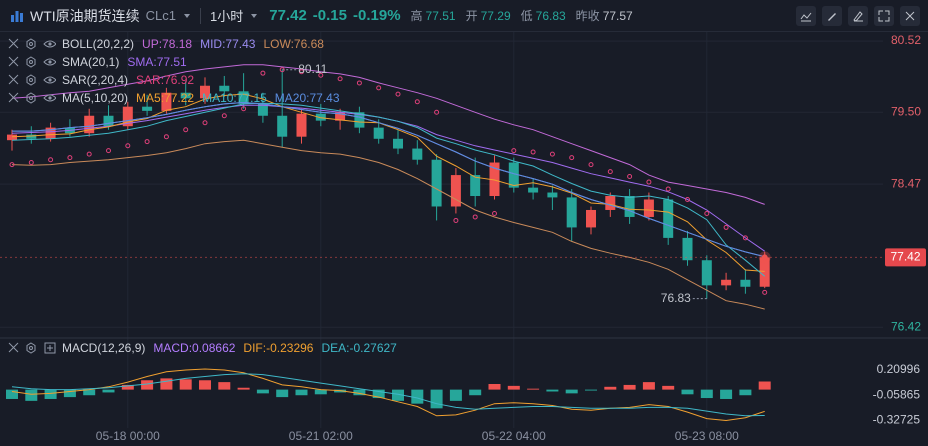 The image size is (928, 446). What do you see at coordinates (105, 80) in the screenshot?
I see `legend-row: SAR(2,20,4) SAR:76.92` at bounding box center [105, 80].